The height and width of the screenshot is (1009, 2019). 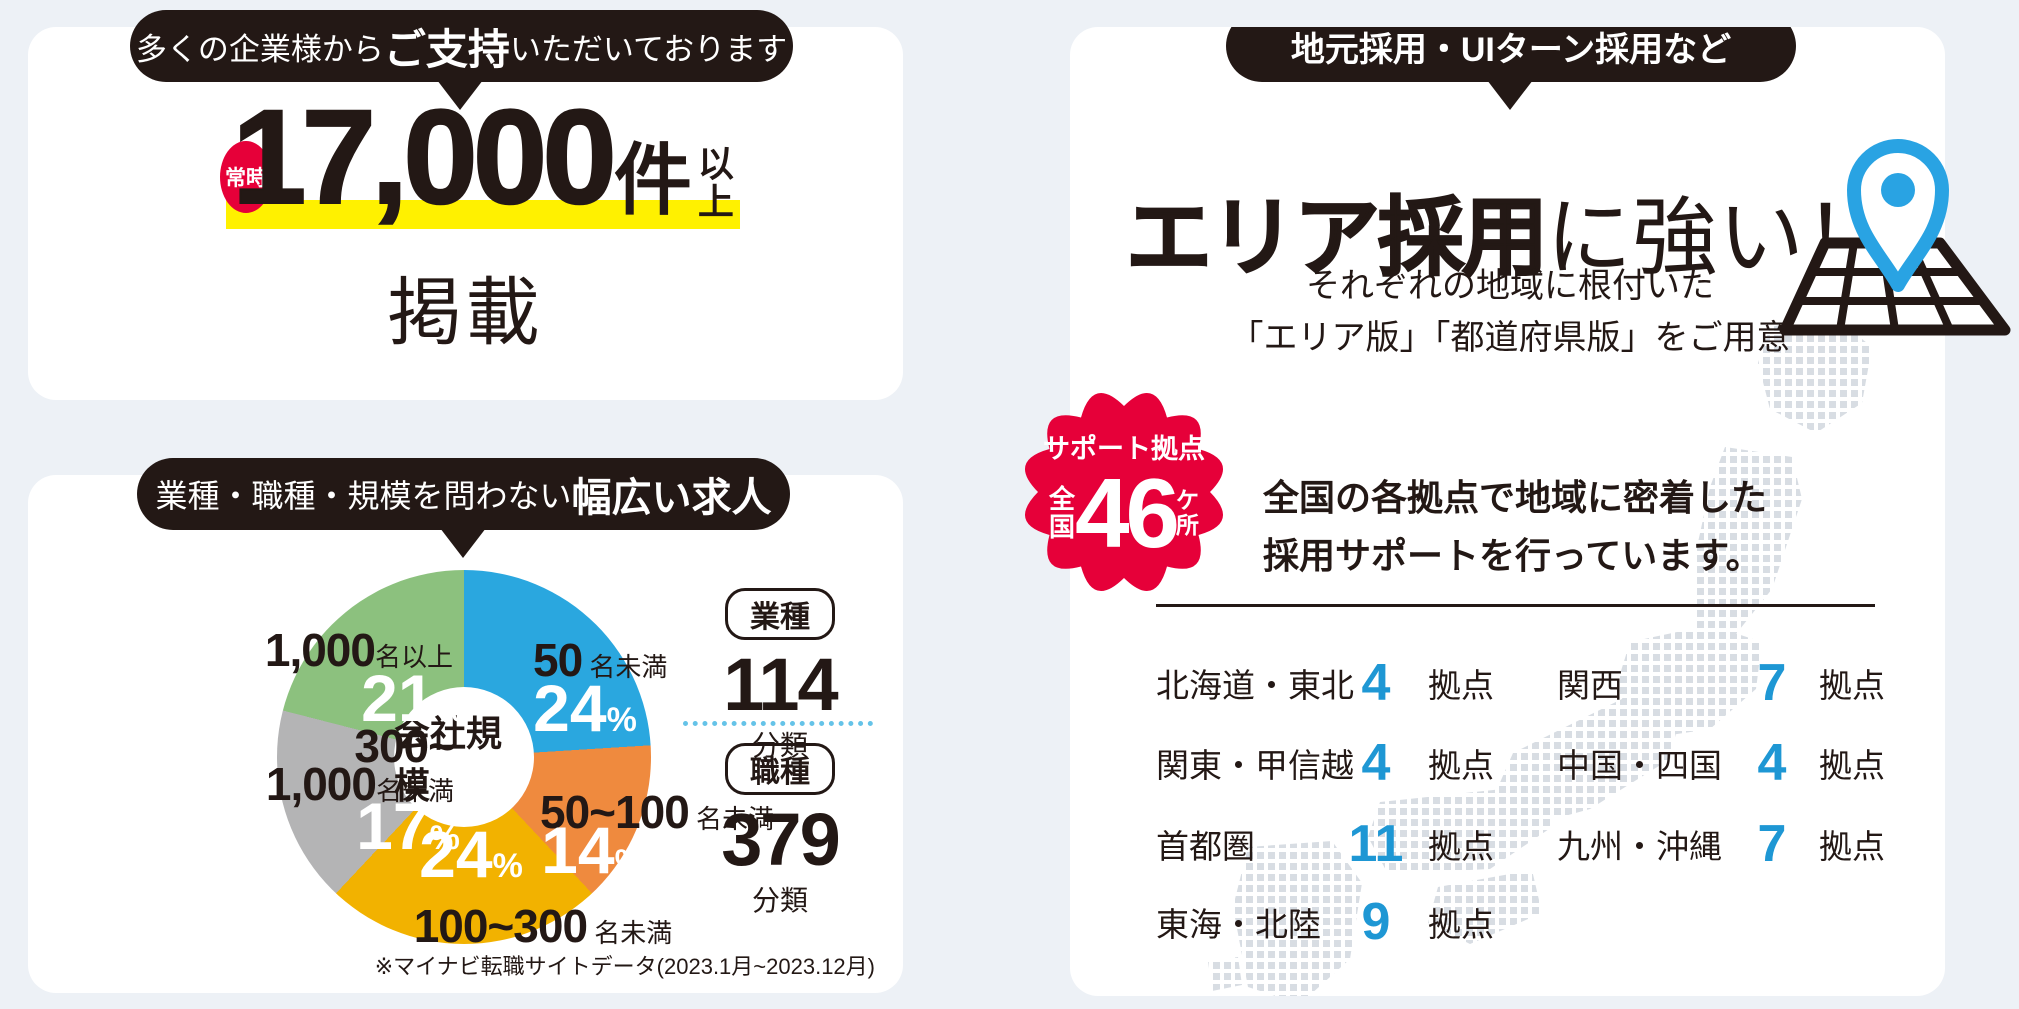 What do you see at coordinates (1337, 238) in the screenshot?
I see `heading-emphasis: エリア採用` at bounding box center [1337, 238].